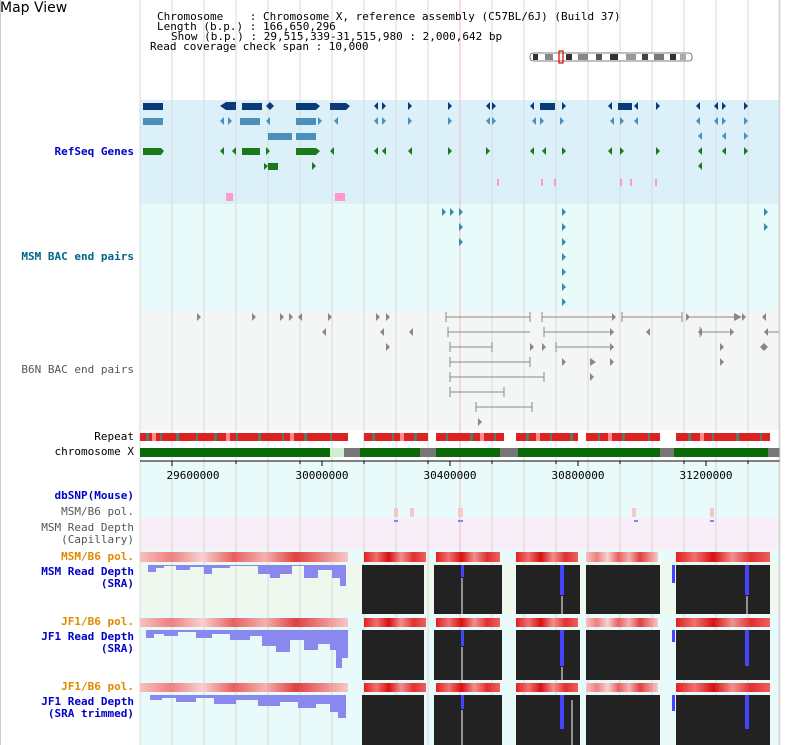 The height and width of the screenshot is (745, 800). I want to click on track-label-msm-b6-pol-2: MSM/B6 pol., so click(97, 556).